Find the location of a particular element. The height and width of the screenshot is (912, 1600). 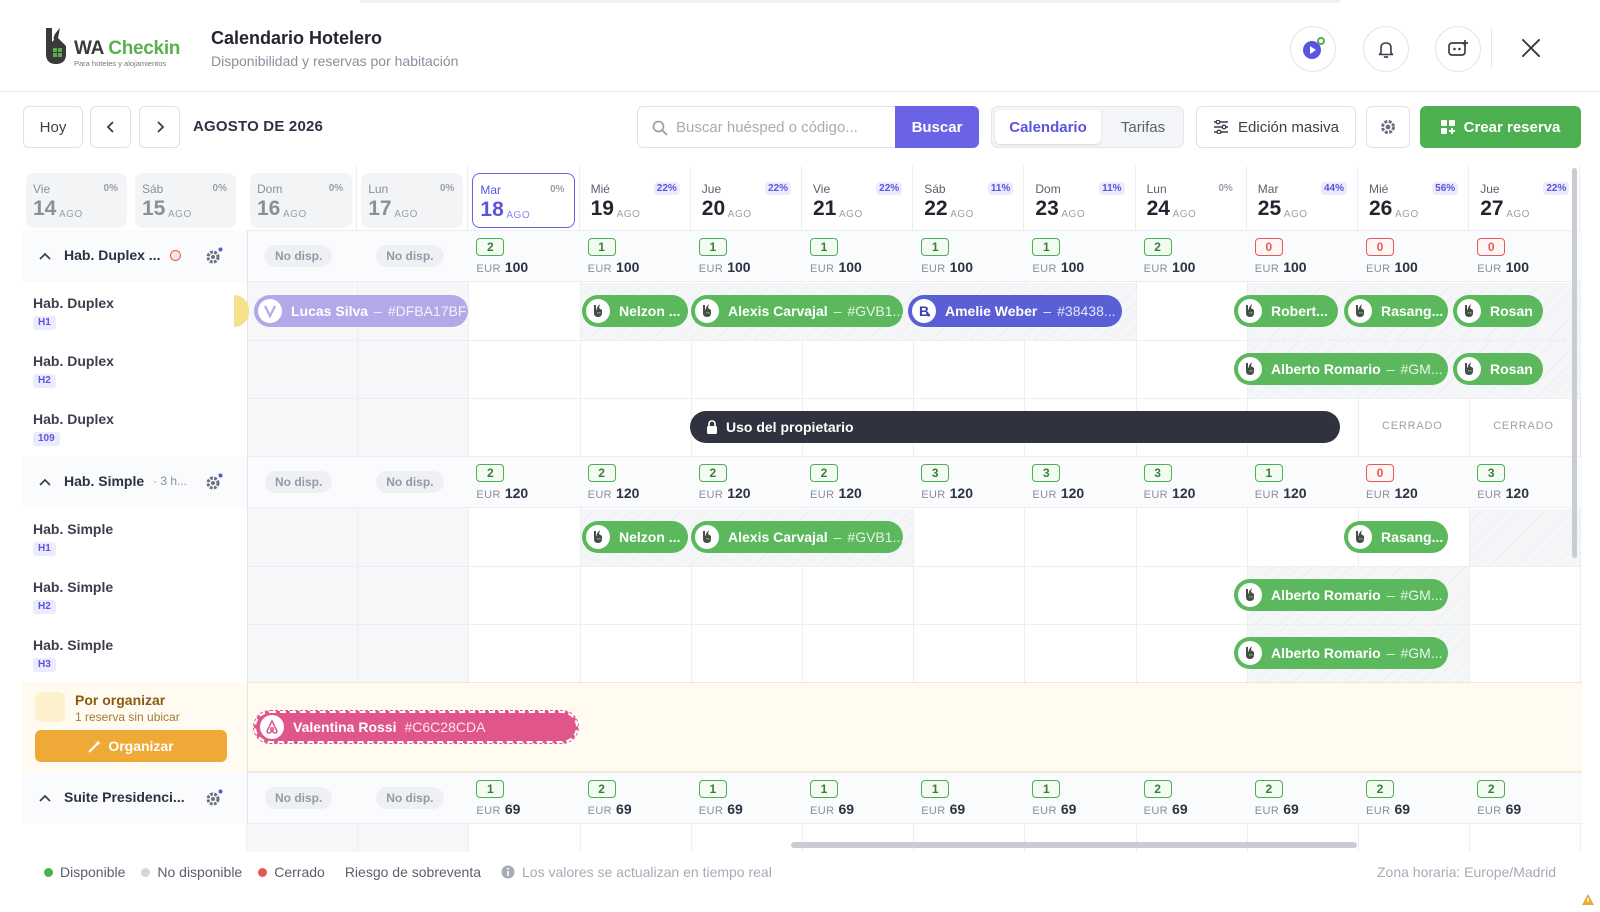

prev-month-button is located at coordinates (110, 127).